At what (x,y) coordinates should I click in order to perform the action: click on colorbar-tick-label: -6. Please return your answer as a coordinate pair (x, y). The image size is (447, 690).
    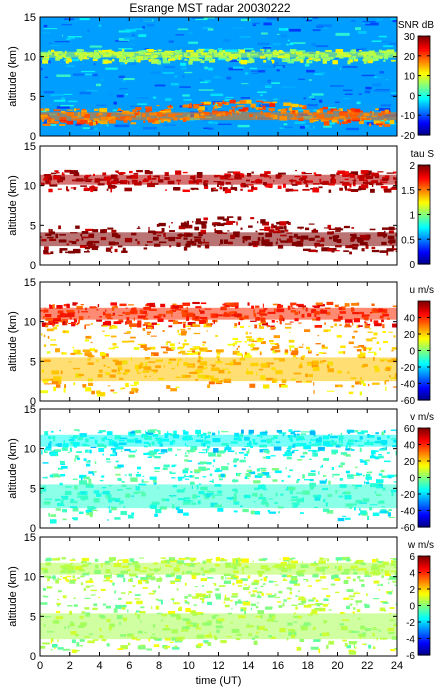
    Looking at the image, I should click on (410, 656).